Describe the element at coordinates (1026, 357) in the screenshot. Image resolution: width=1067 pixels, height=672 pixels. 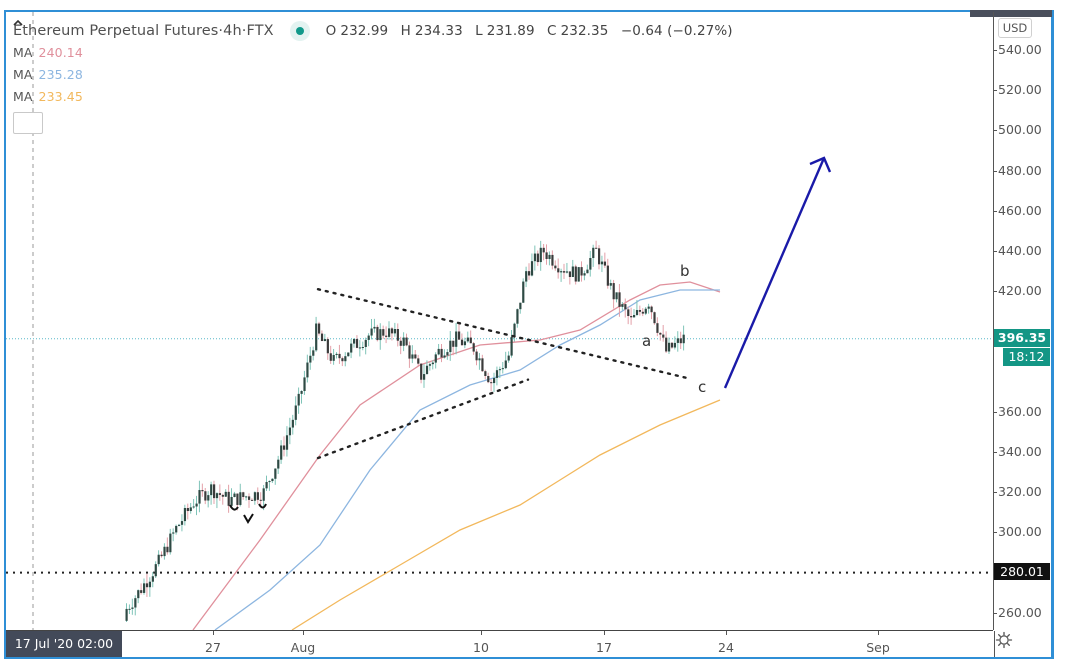
I see `bar-countdown-tag: 18:12` at that location.